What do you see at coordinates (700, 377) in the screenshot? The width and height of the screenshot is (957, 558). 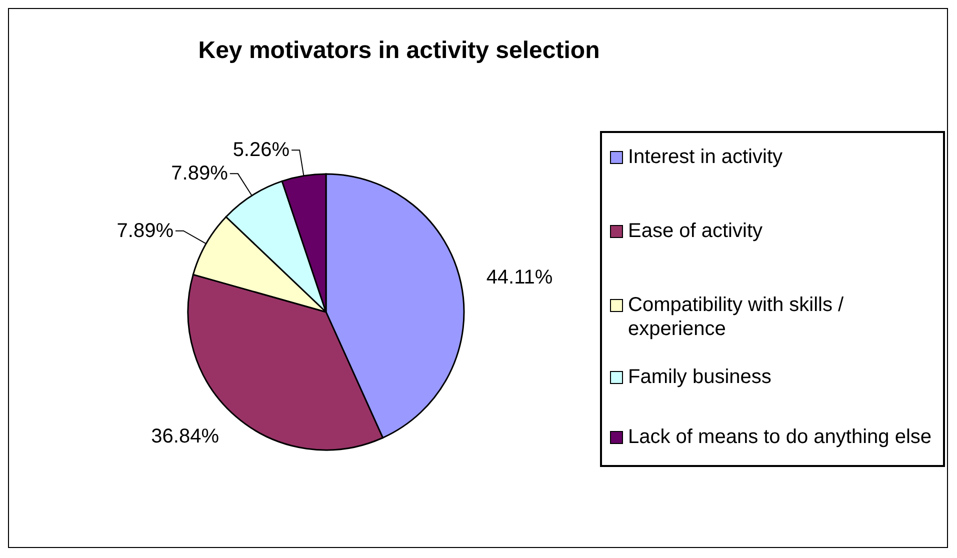 I see `legend-label: Family business` at bounding box center [700, 377].